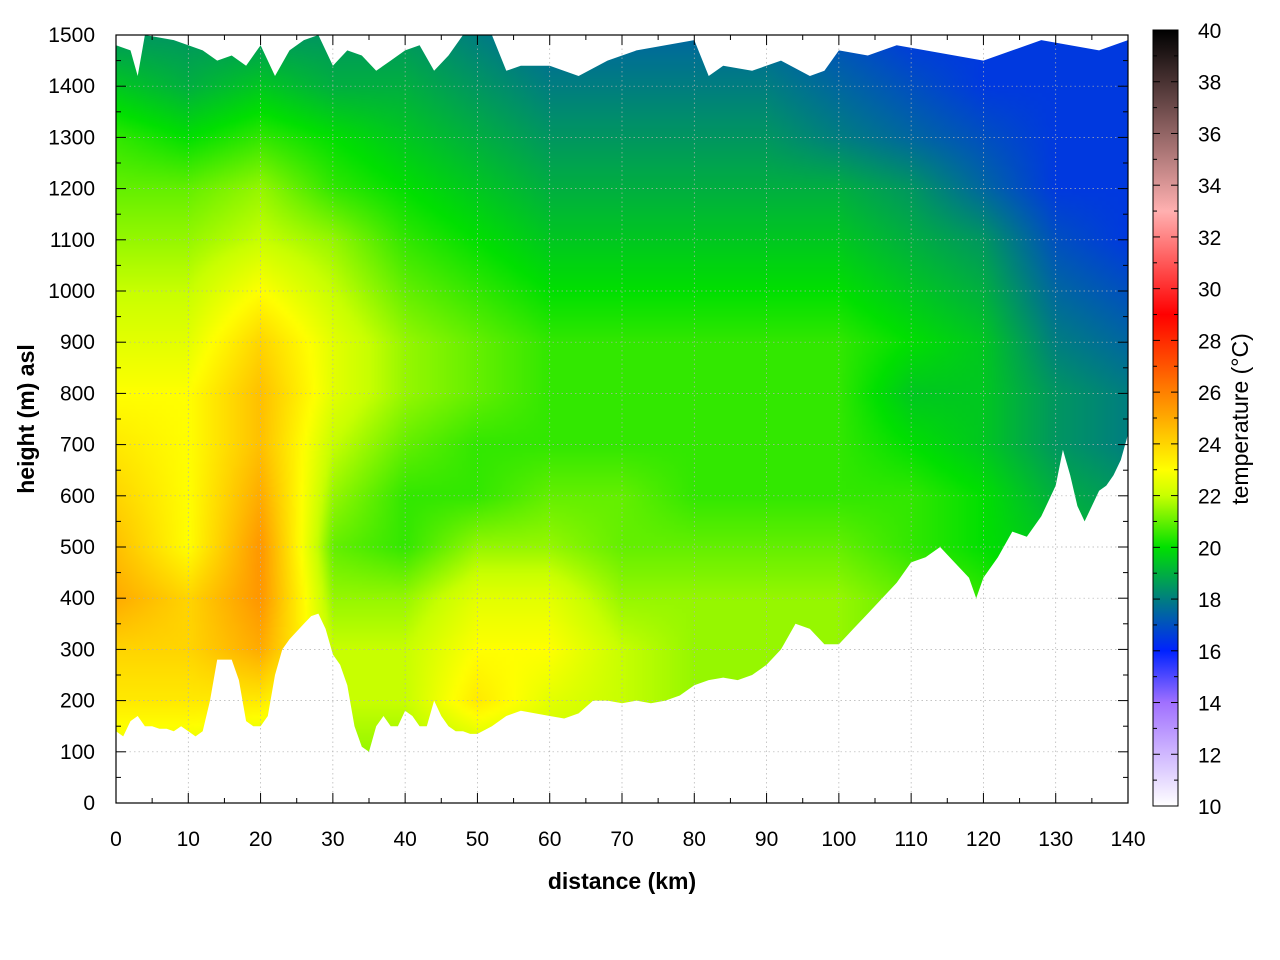 This screenshot has width=1280, height=960. I want to click on colorbar-tick-label: 12, so click(1209, 755).